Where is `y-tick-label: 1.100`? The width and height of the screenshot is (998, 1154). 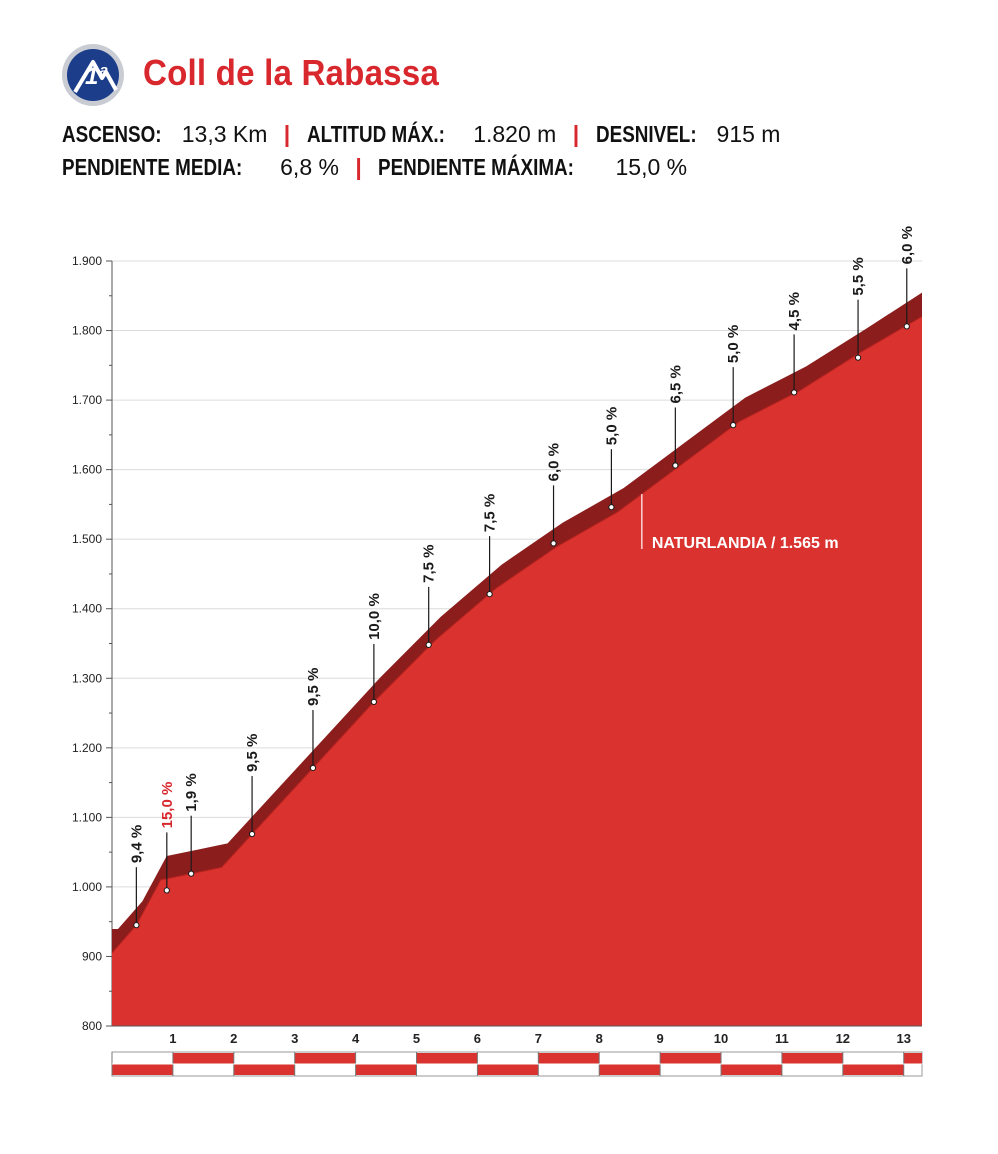 y-tick-label: 1.100 is located at coordinates (87, 817).